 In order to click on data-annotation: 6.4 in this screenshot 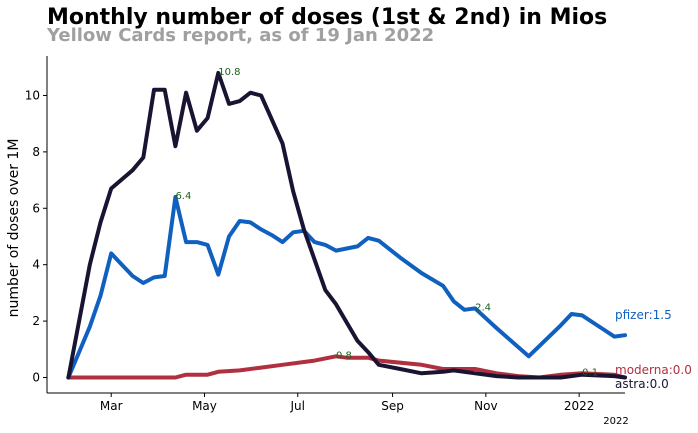, I will do `click(183, 196)`.